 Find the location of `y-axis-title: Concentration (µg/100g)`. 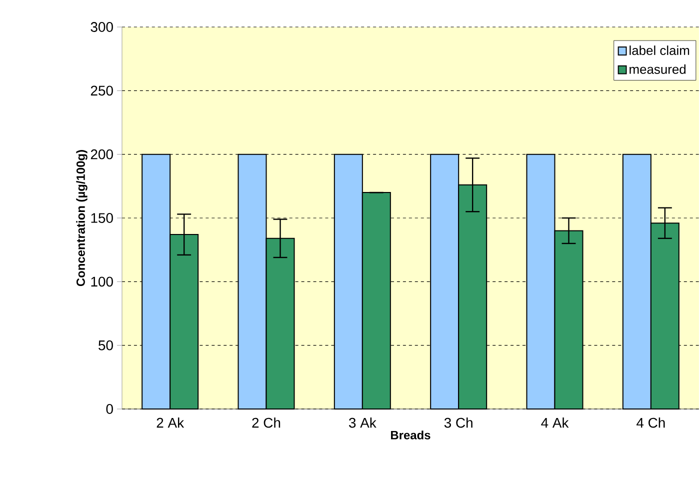

y-axis-title: Concentration (µg/100g) is located at coordinates (82, 218).